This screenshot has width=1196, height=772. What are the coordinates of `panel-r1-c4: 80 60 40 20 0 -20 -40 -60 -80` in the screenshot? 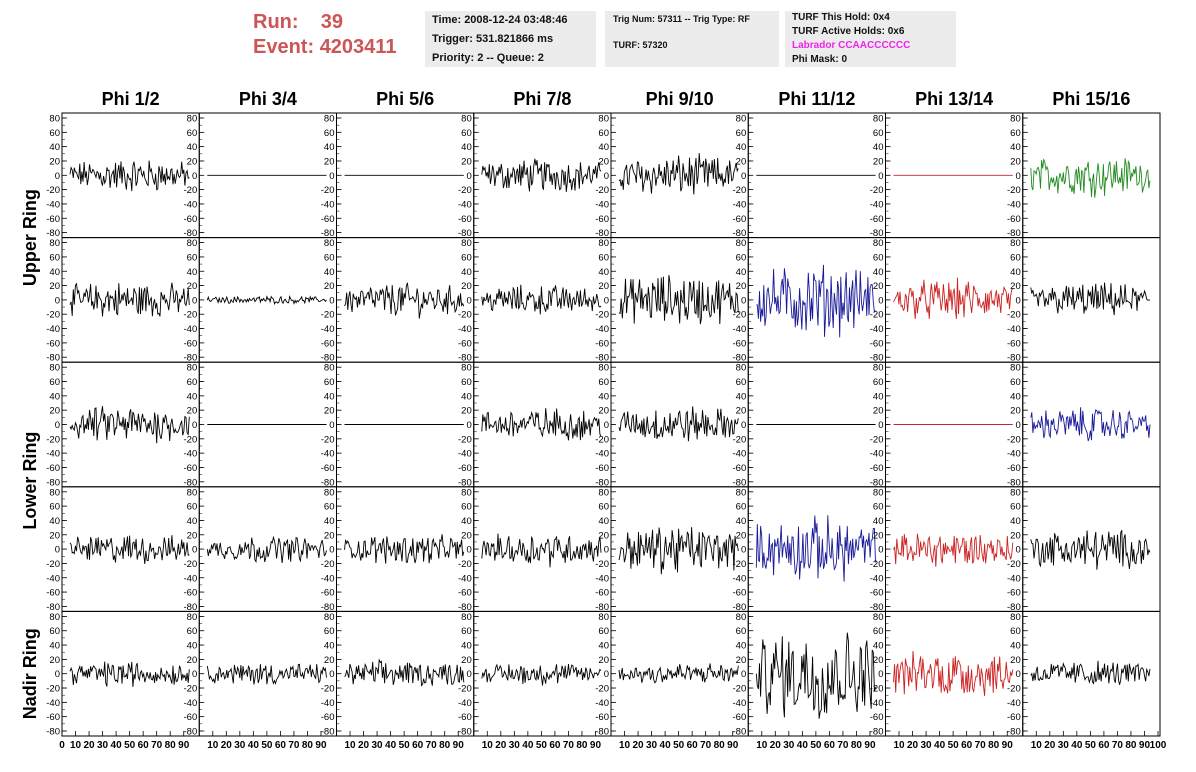 It's located at (535, 175).